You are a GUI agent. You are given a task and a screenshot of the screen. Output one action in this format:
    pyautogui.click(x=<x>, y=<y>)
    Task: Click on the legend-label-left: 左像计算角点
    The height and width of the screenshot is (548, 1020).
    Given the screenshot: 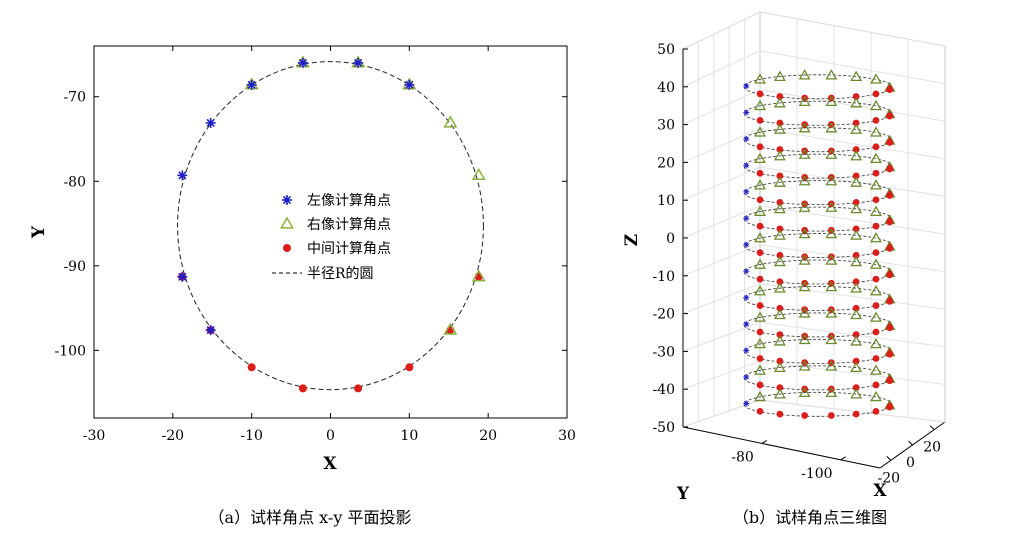 What is the action you would take?
    pyautogui.click(x=349, y=201)
    